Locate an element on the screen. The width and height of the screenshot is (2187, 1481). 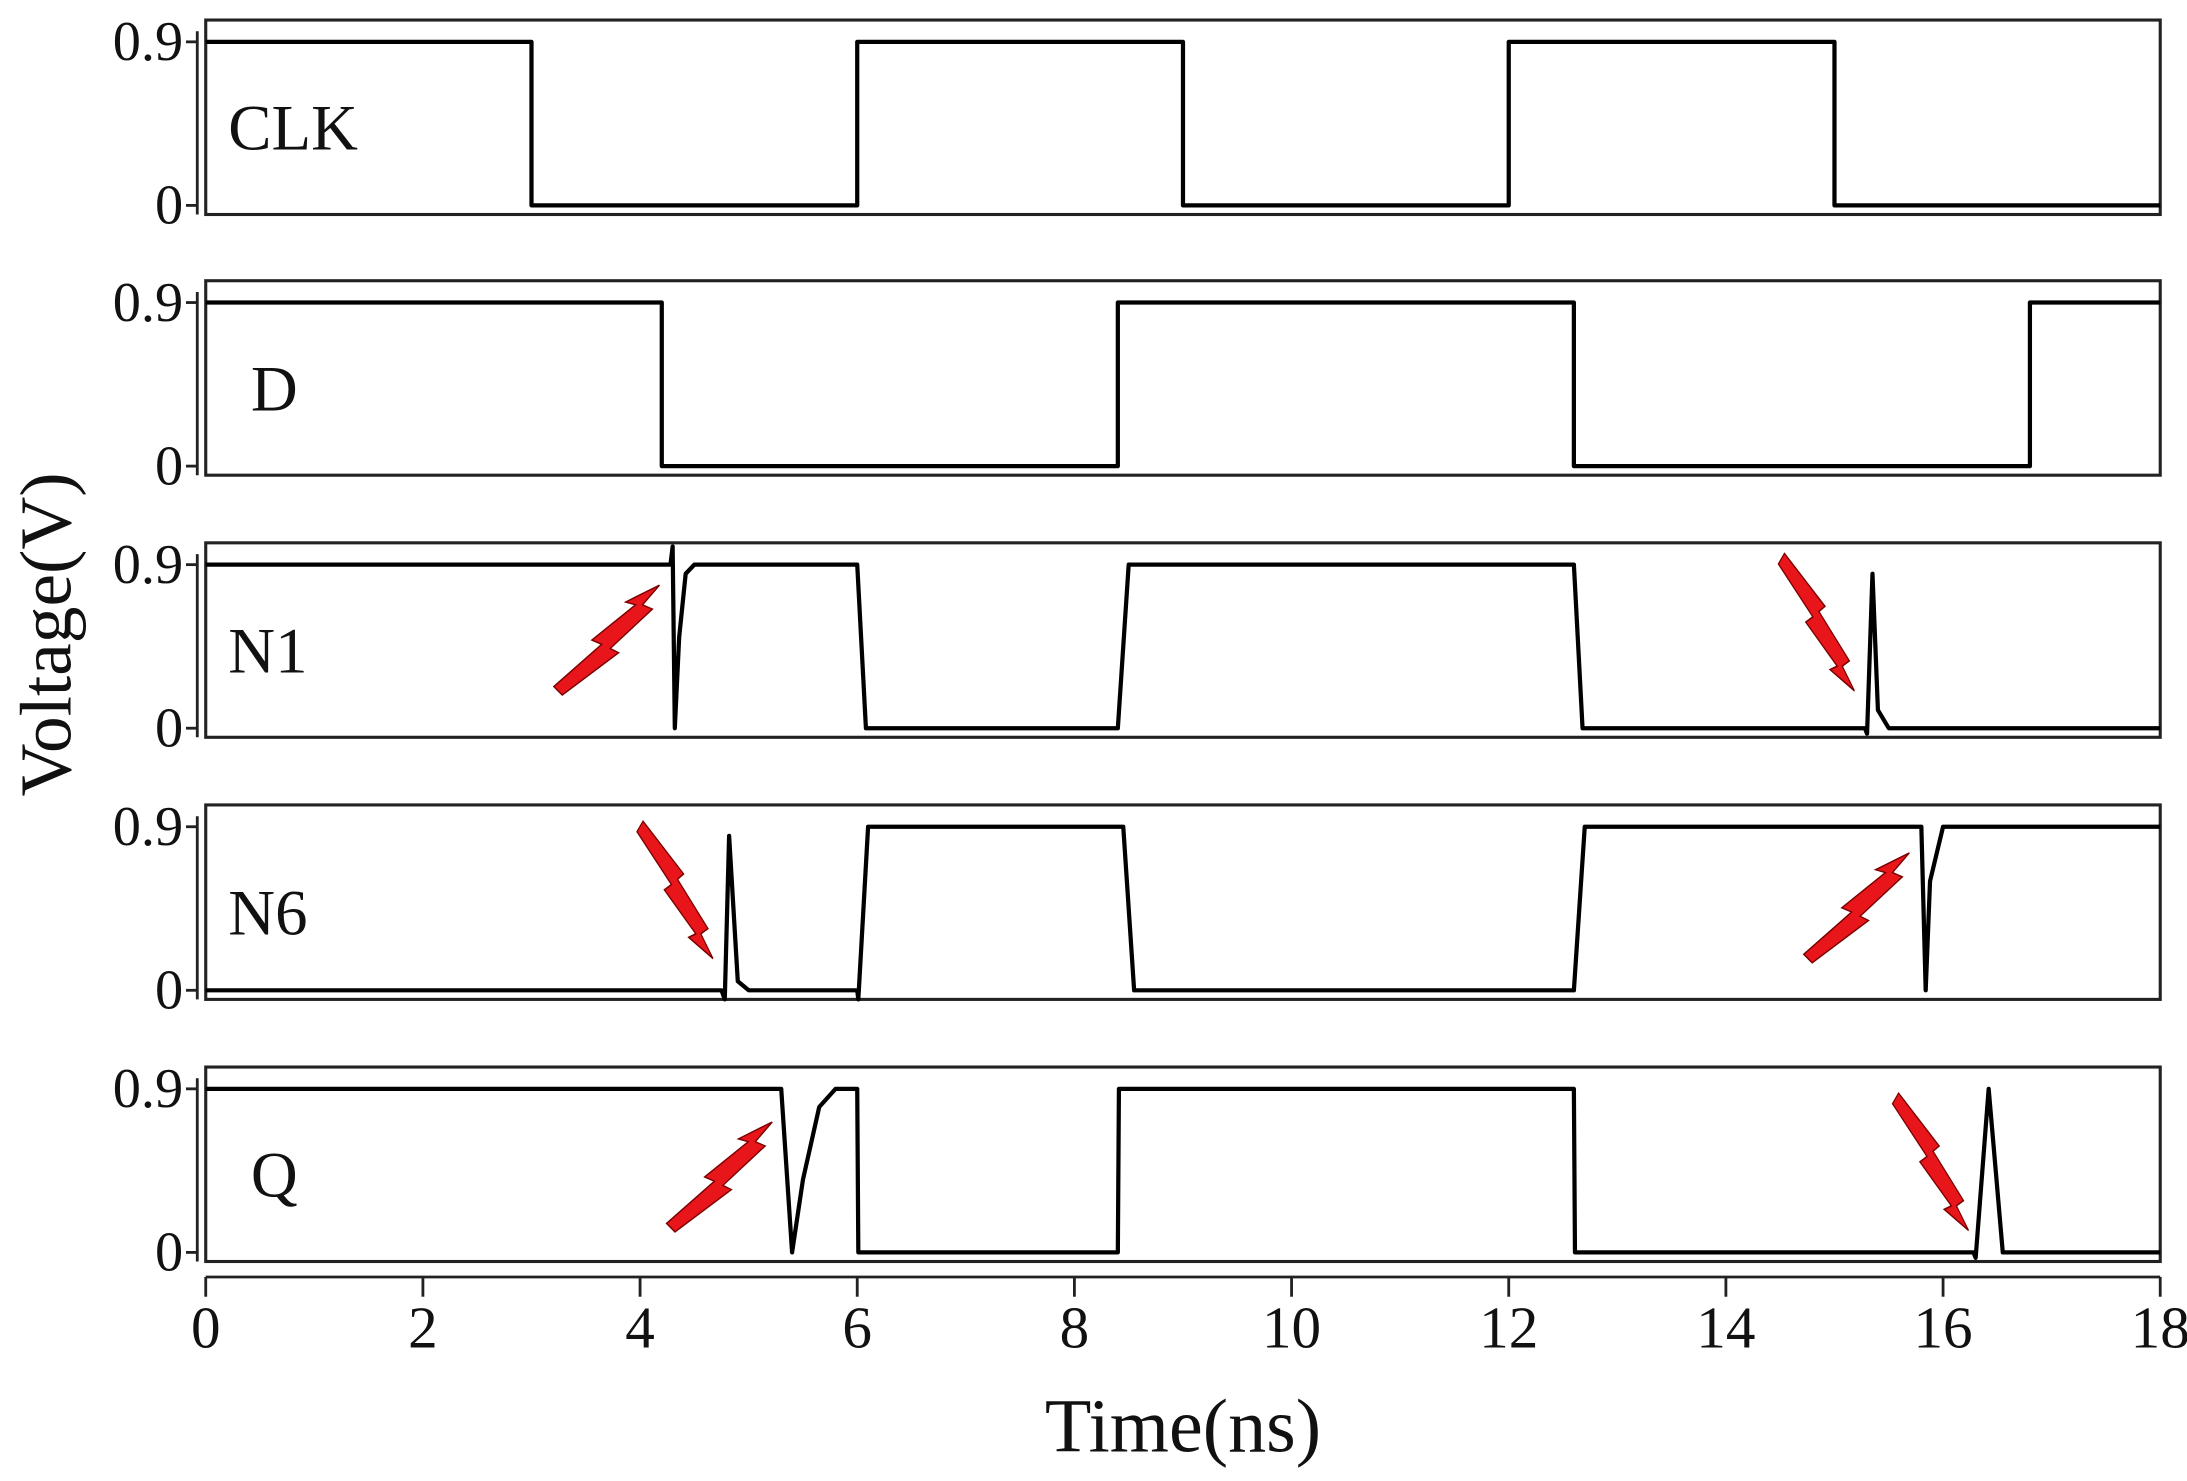
panel: 0 0.9 D is located at coordinates (1137, 384).